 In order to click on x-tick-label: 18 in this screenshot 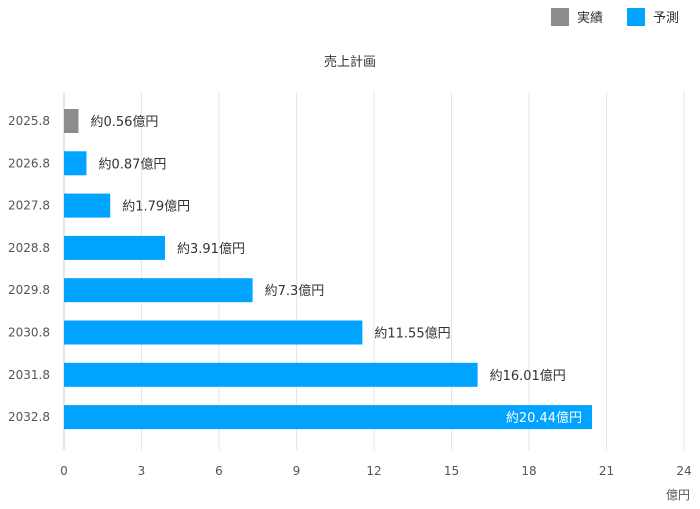, I will do `click(528, 471)`.